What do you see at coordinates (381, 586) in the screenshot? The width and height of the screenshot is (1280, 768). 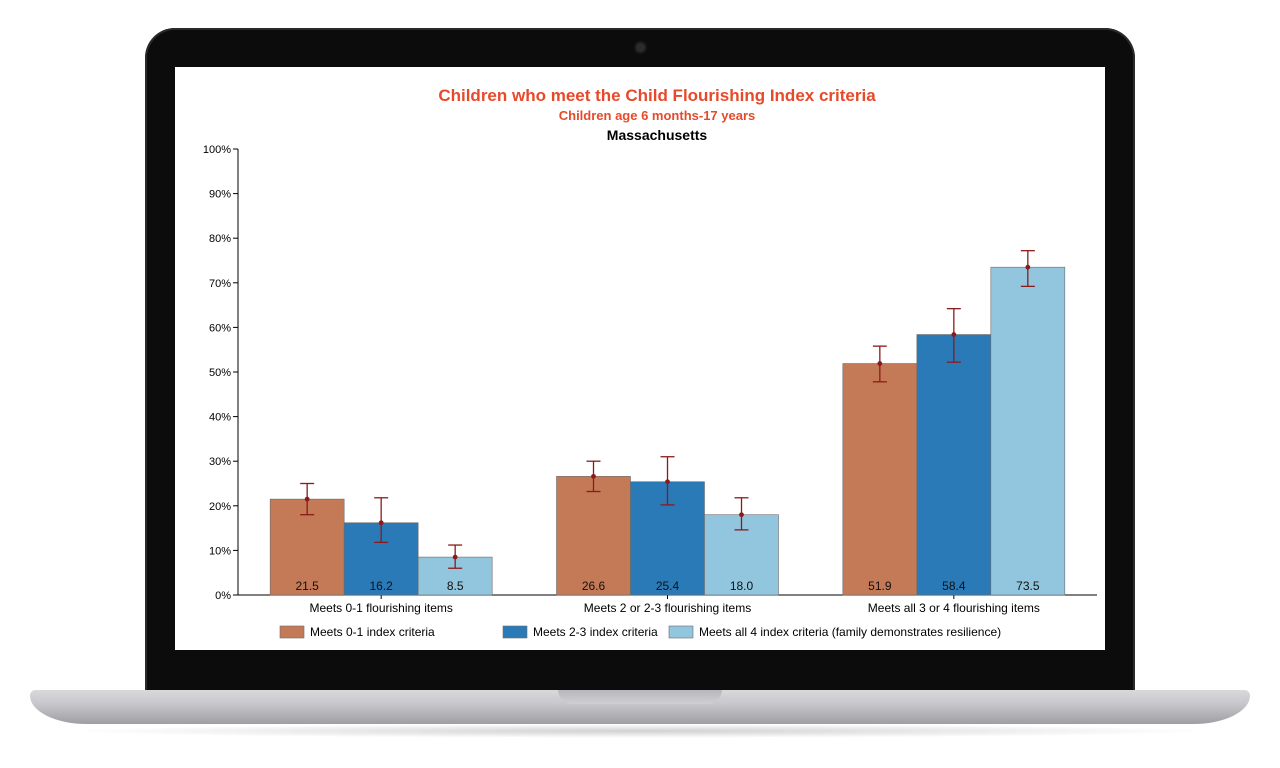 I see `bar-value-label: 16.2` at bounding box center [381, 586].